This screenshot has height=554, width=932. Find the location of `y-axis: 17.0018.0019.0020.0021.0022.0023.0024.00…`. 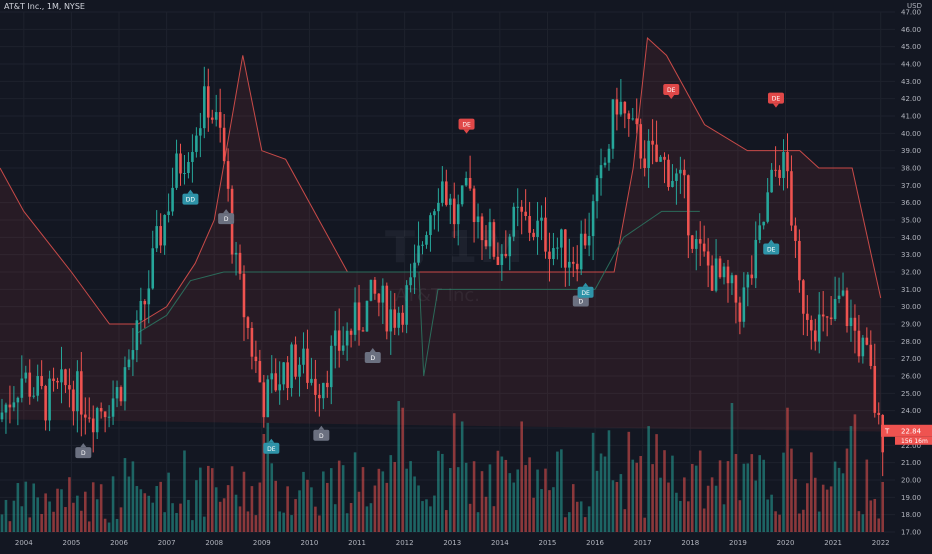

y-axis: 17.0018.0019.0020.0021.0022.0023.0024.00… is located at coordinates (913, 275).